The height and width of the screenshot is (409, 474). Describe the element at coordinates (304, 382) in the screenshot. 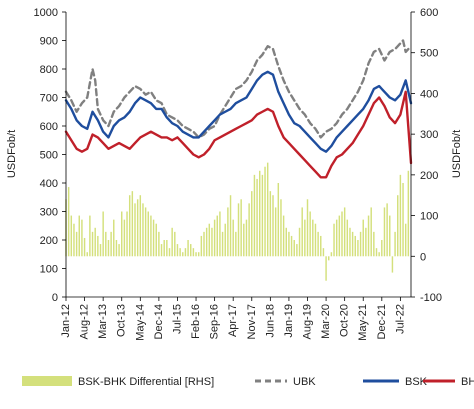

I see `legend-label: UBK` at that location.